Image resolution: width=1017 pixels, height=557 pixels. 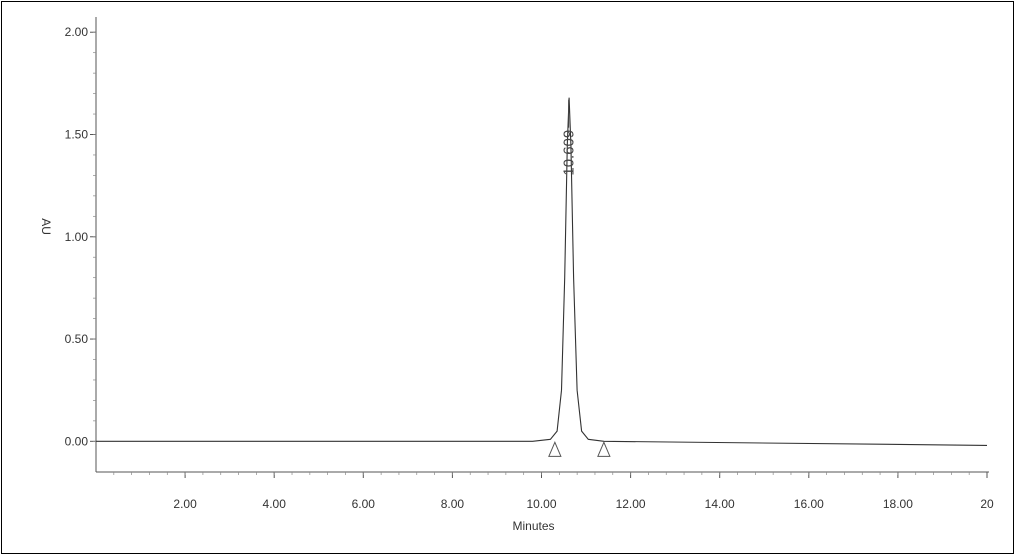 What do you see at coordinates (77, 32) in the screenshot?
I see `y-tick-label: 2.00` at bounding box center [77, 32].